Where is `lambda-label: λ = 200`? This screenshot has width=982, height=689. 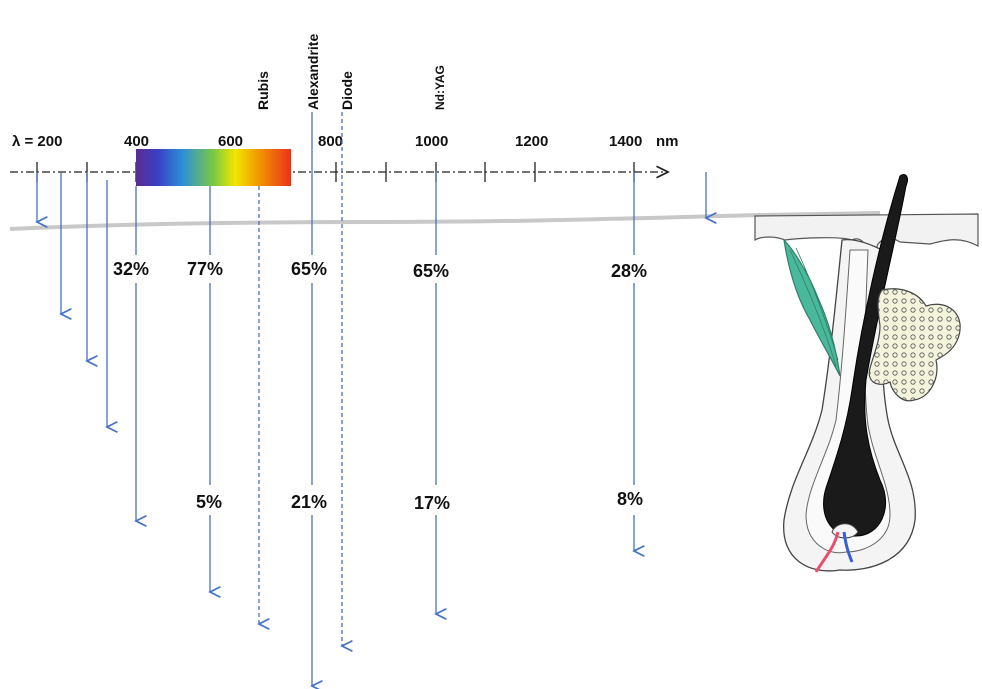
lambda-label: λ = 200 is located at coordinates (37, 141).